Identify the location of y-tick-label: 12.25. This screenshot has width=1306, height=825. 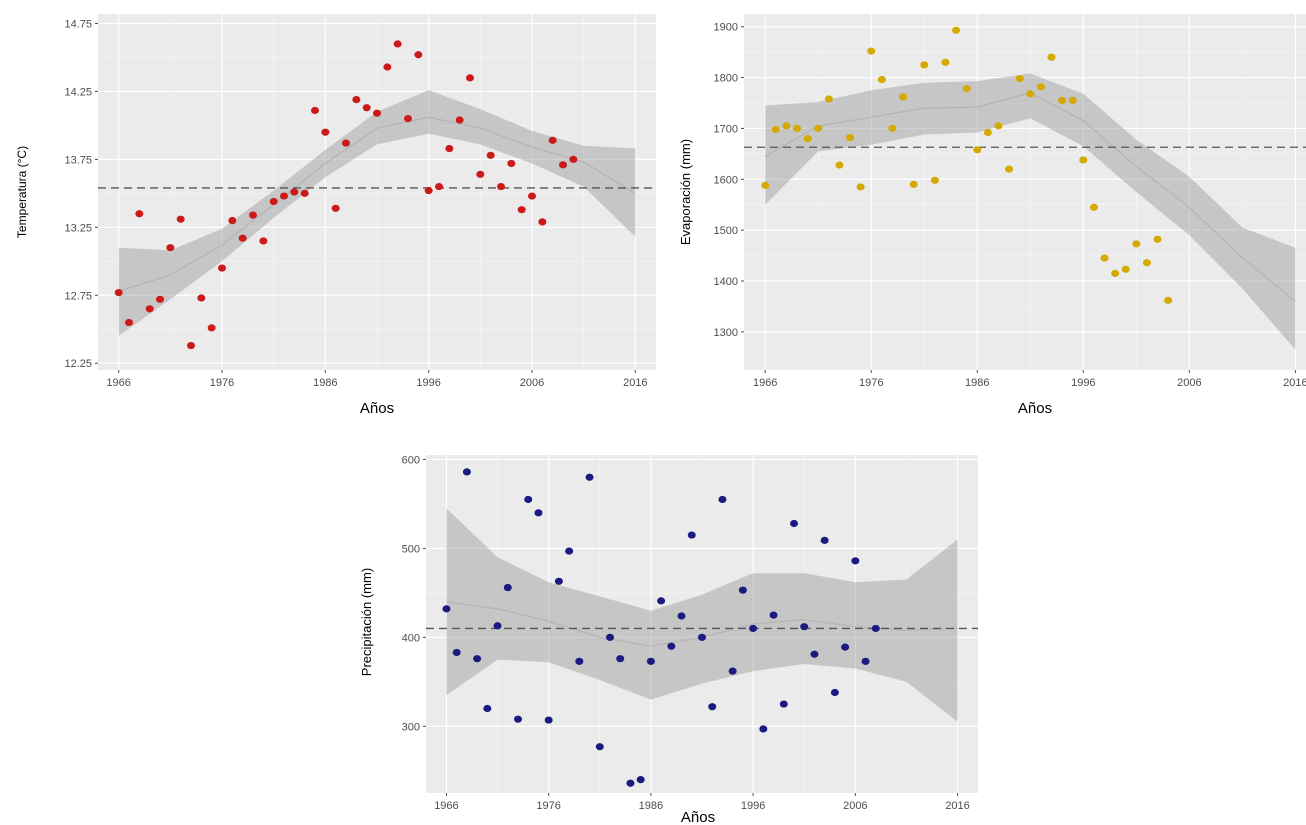
(78, 364).